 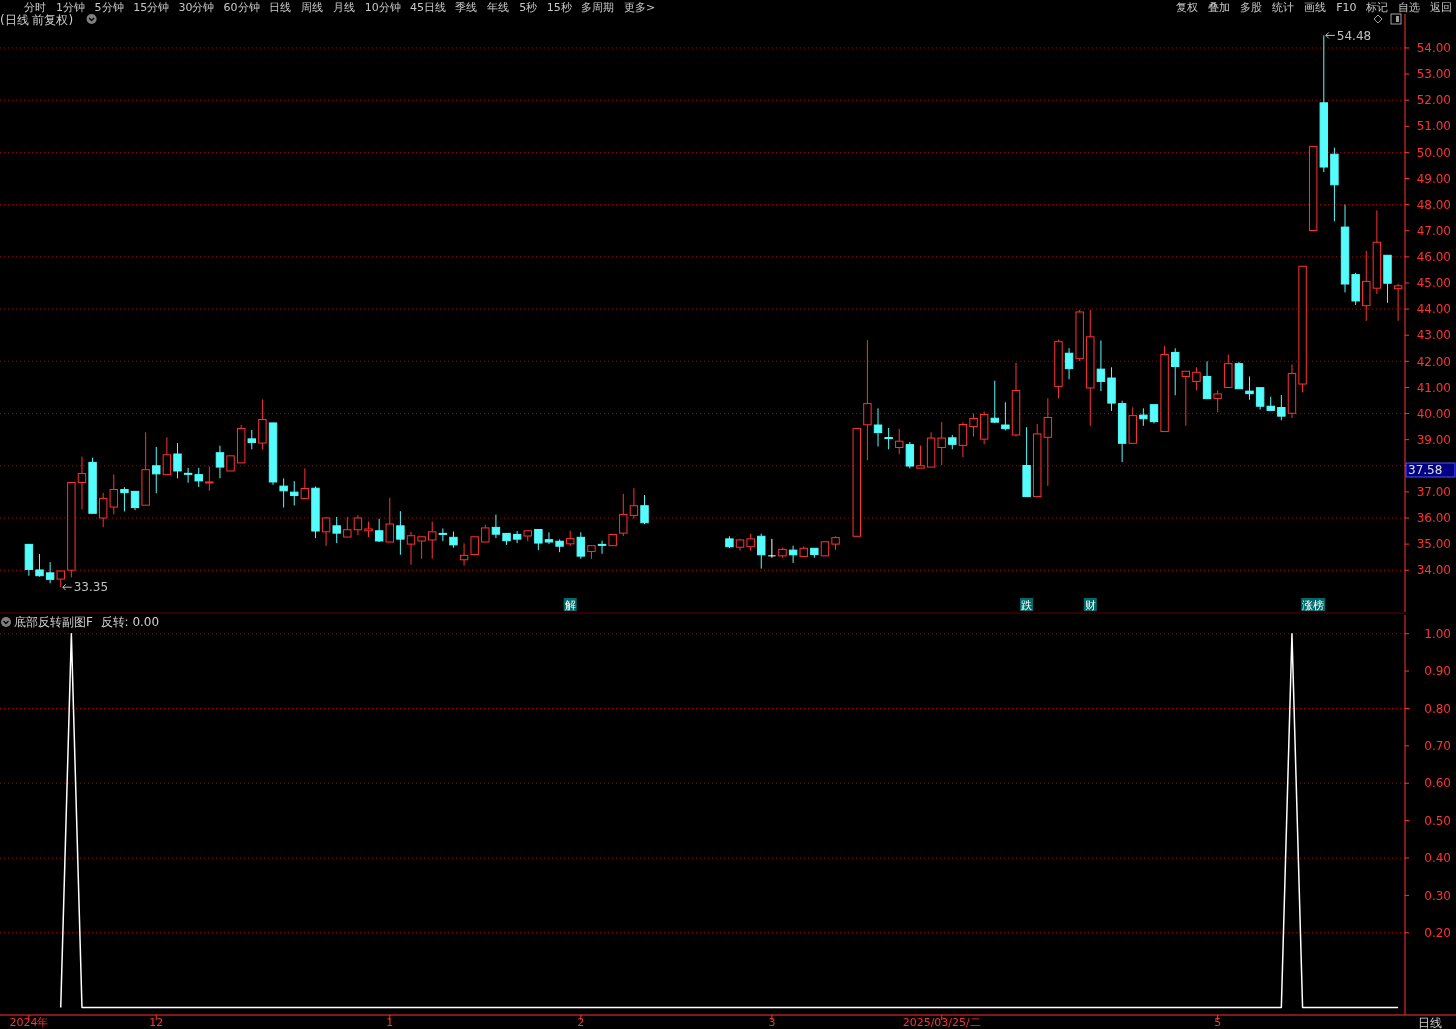 I want to click on x-tick-label: 12, so click(x=156, y=1022).